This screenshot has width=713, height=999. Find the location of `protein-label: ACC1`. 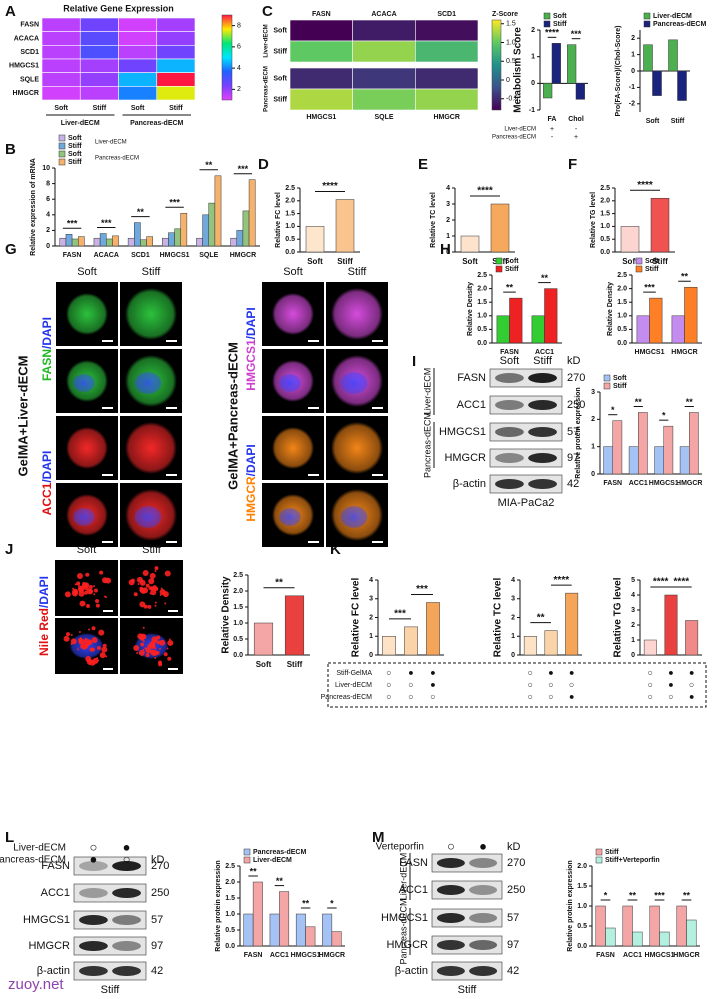

protein-label: ACC1 is located at coordinates (471, 405).